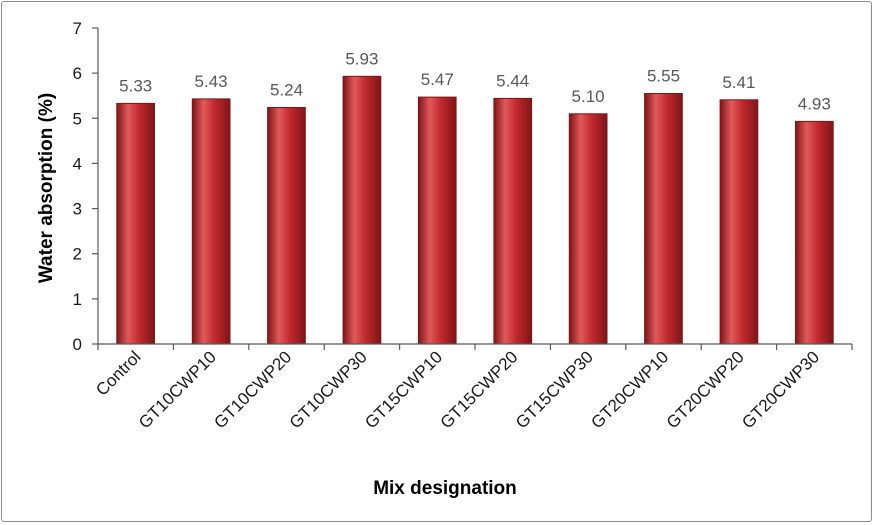 The height and width of the screenshot is (525, 875). What do you see at coordinates (705, 389) in the screenshot?
I see `x-tick-label: GT20CWP20` at bounding box center [705, 389].